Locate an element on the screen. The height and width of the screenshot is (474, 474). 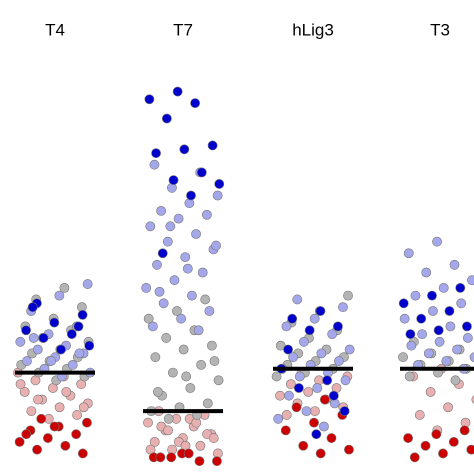
group-label: hLig3 is located at coordinates (313, 29).